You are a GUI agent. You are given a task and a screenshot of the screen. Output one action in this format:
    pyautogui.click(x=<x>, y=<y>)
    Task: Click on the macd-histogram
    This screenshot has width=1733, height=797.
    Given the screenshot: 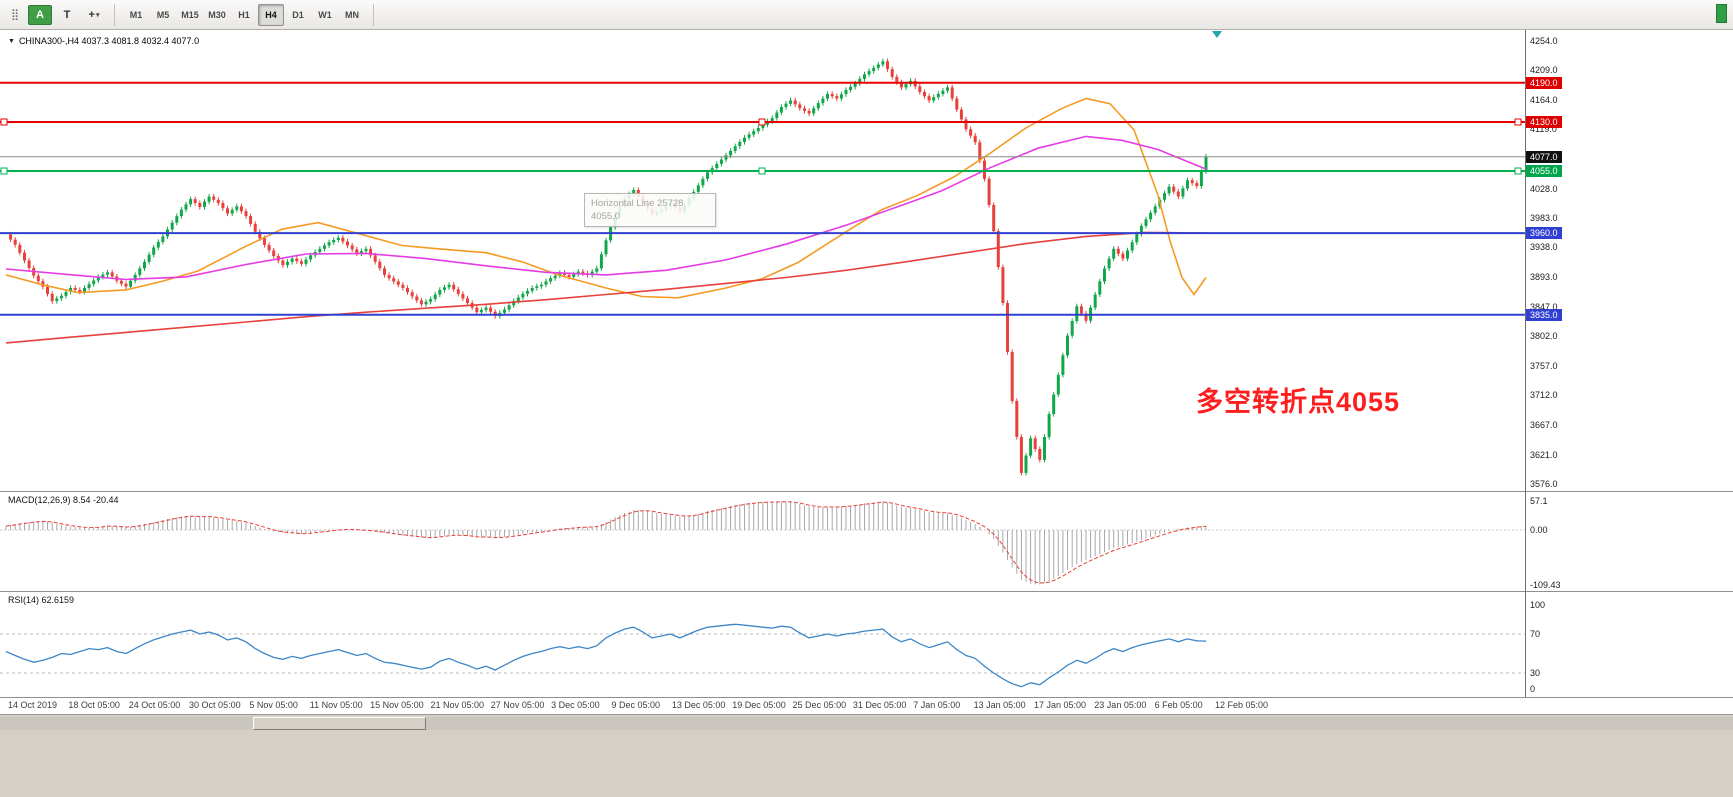 What is the action you would take?
    pyautogui.click(x=606, y=543)
    